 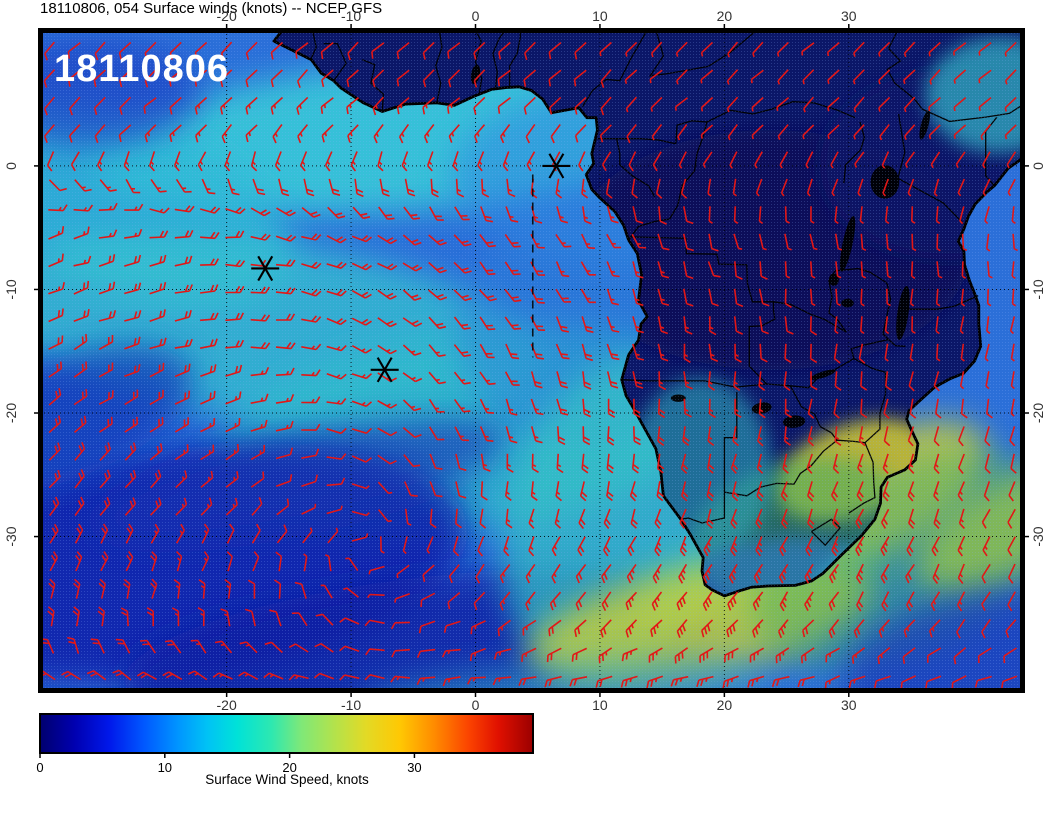 What do you see at coordinates (11, 536) in the screenshot?
I see `lat-tick-label-left: -30` at bounding box center [11, 536].